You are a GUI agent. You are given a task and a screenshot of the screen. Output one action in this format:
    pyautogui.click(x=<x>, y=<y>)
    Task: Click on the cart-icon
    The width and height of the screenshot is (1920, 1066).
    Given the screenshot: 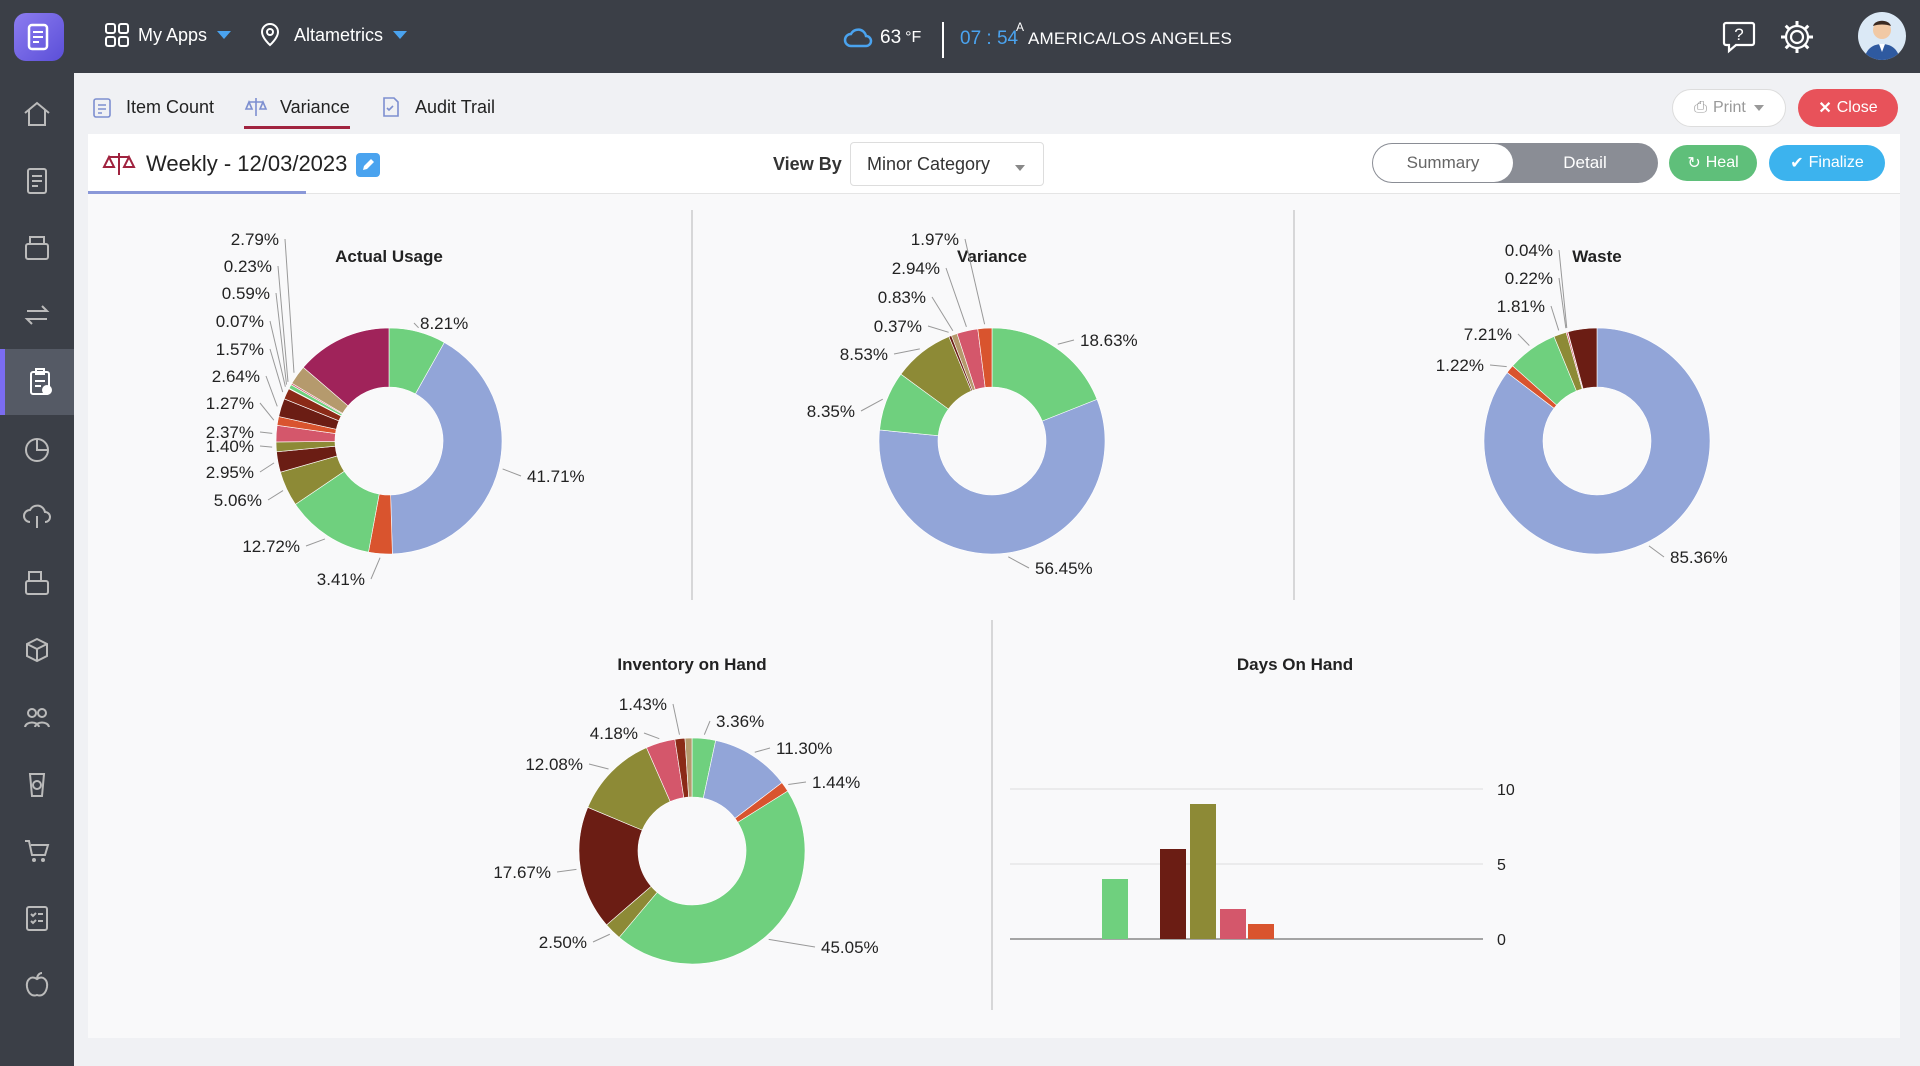 What is the action you would take?
    pyautogui.click(x=37, y=851)
    